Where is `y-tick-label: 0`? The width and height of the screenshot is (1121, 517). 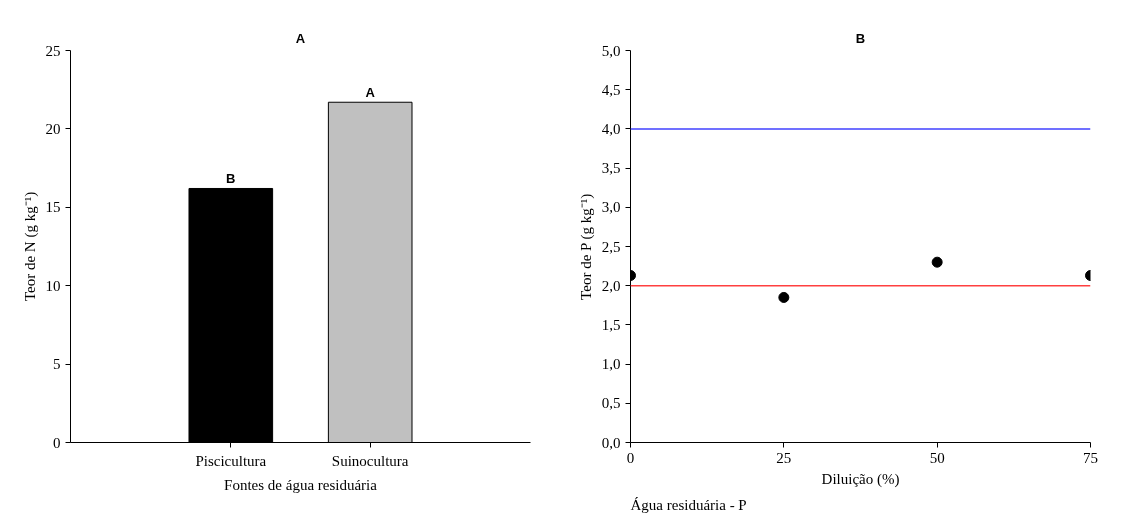 y-tick-label: 0 is located at coordinates (57, 442).